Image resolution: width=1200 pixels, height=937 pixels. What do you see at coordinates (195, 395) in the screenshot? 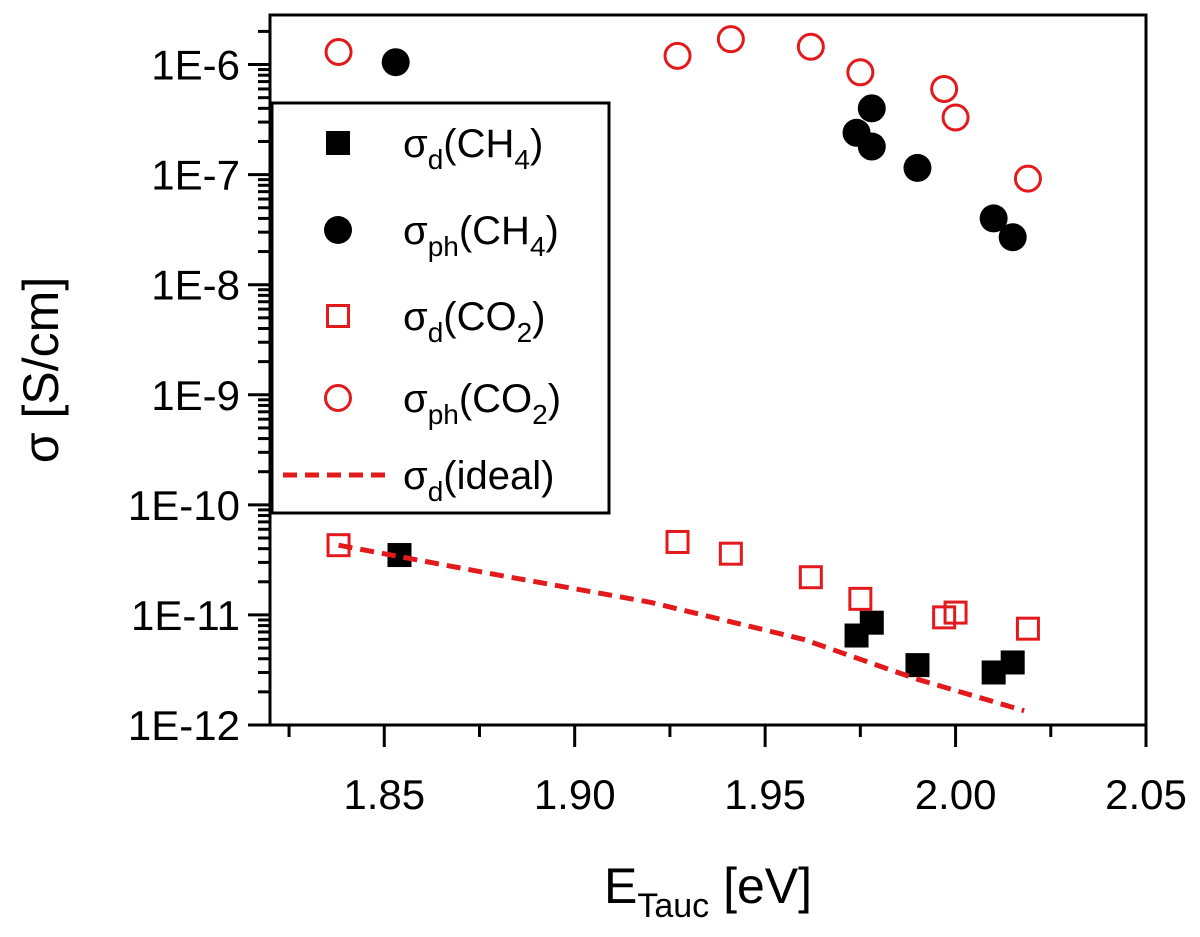
I see `y-tick-label: 1E-9` at bounding box center [195, 395].